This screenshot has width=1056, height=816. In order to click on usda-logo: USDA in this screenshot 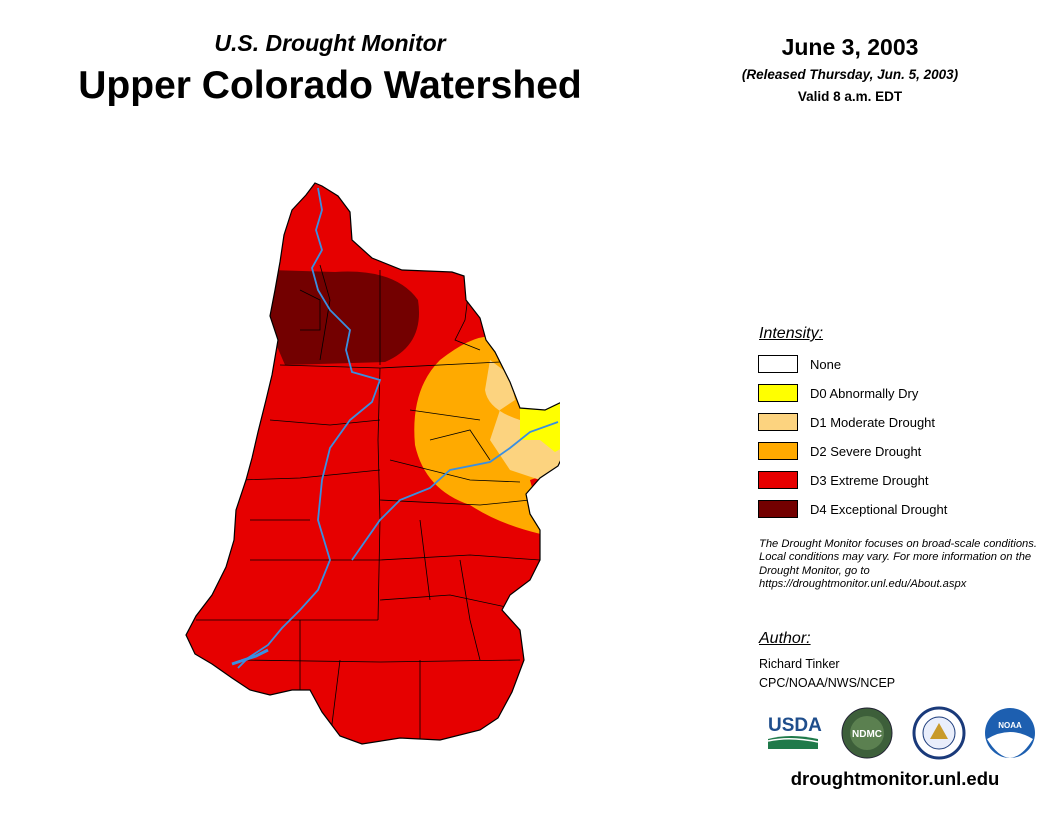, I will do `click(794, 732)`.